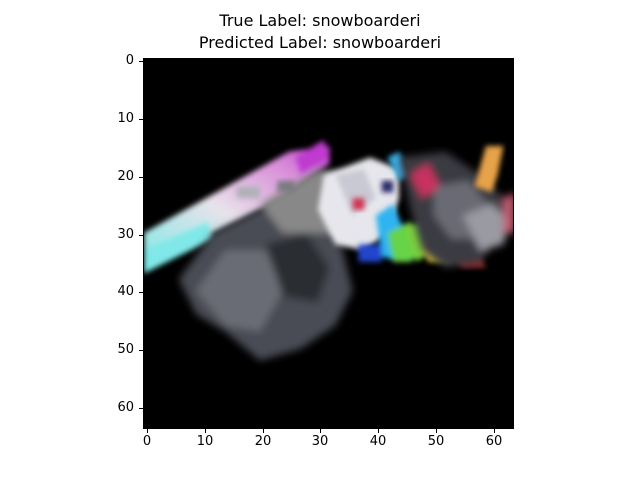 This screenshot has width=640, height=480. I want to click on y-tick-label: 50, so click(125, 349).